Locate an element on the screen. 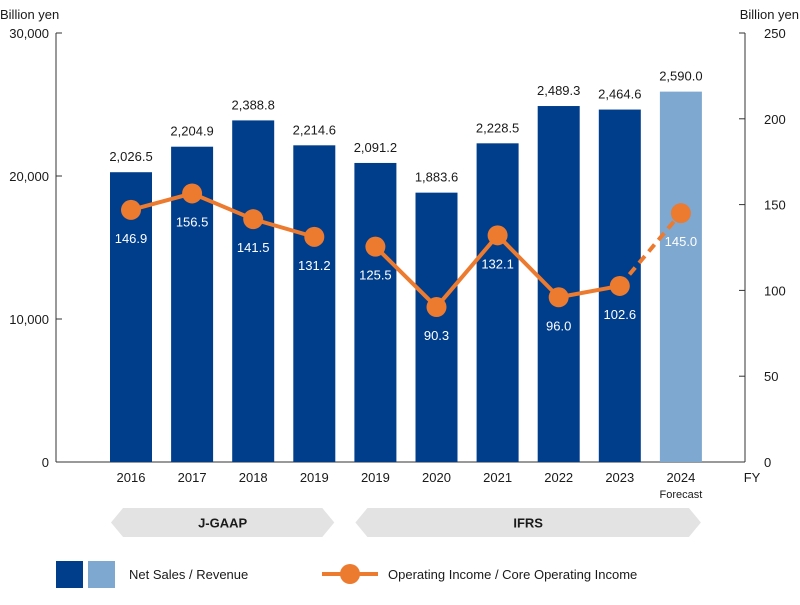  bar-value-label: 2,489.3 is located at coordinates (558, 90).